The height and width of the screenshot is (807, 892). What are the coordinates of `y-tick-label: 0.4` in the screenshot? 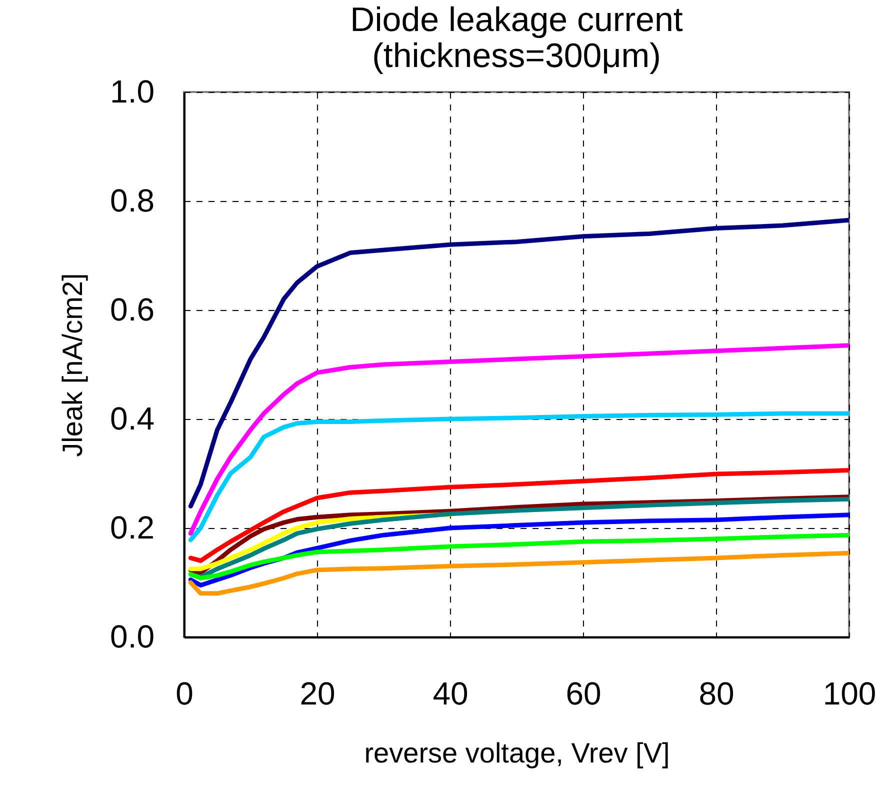 It's located at (132, 418).